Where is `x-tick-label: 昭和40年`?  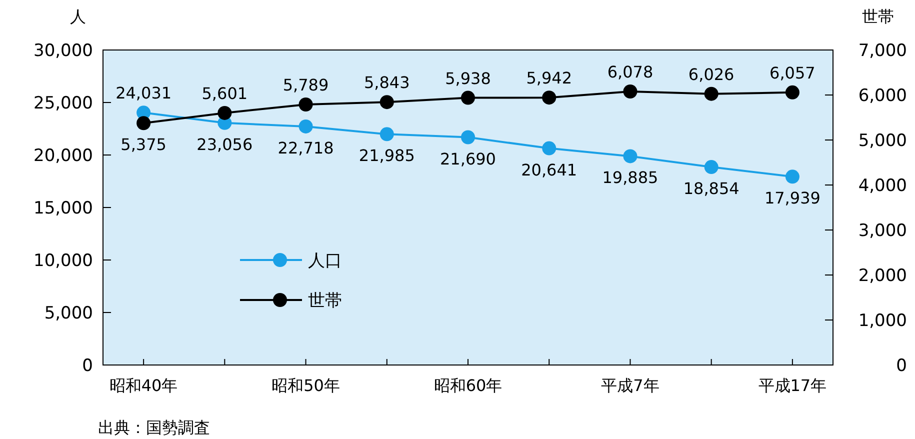 x-tick-label: 昭和40年 is located at coordinates (143, 385).